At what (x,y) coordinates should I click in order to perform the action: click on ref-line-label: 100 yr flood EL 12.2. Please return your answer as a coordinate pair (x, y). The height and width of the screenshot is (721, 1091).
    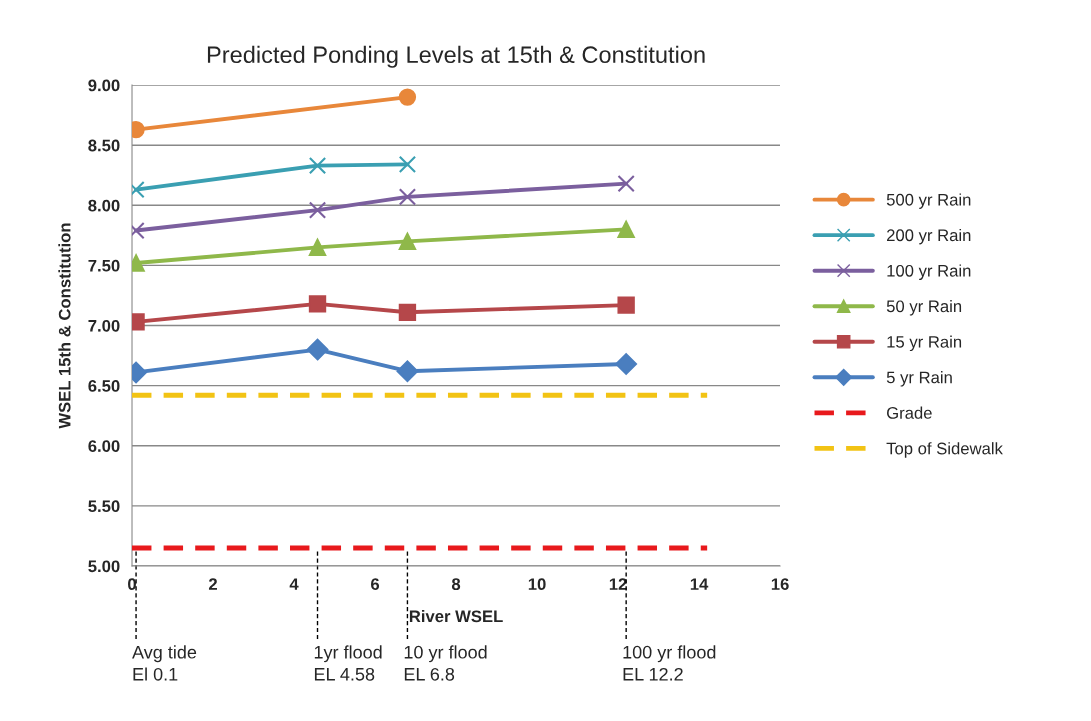
    Looking at the image, I should click on (669, 663).